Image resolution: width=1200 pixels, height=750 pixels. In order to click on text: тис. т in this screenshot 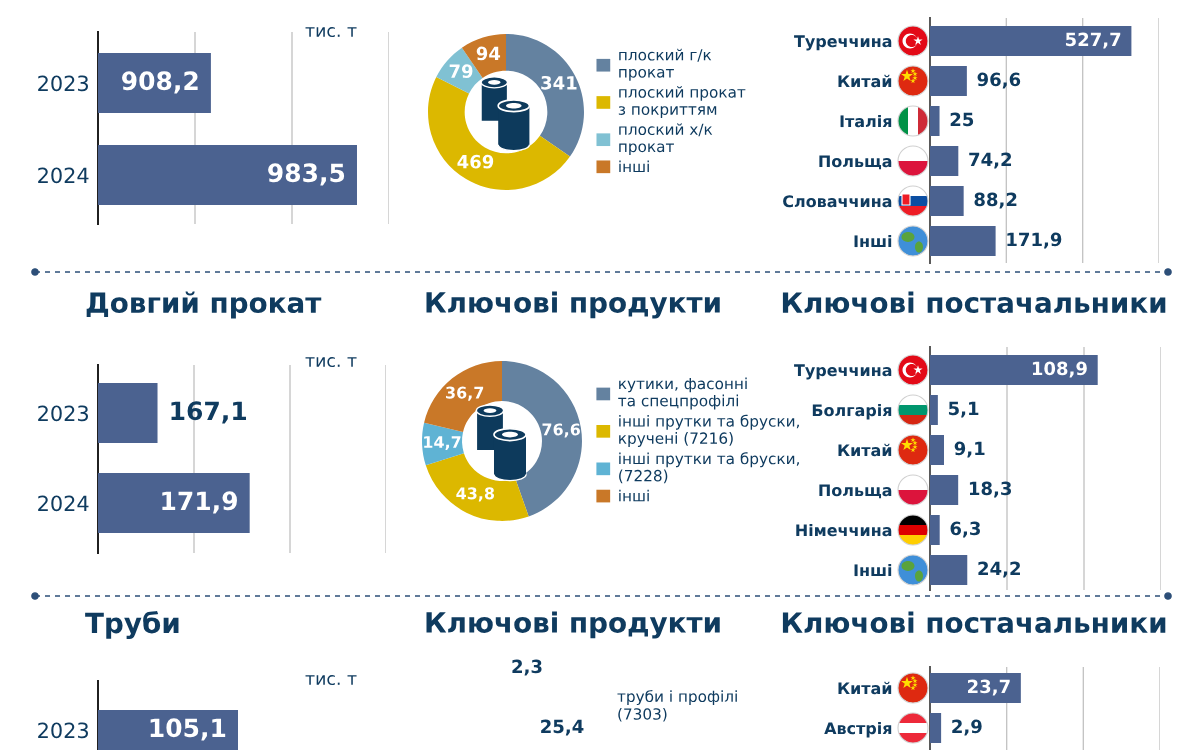, I will do `click(331, 680)`.